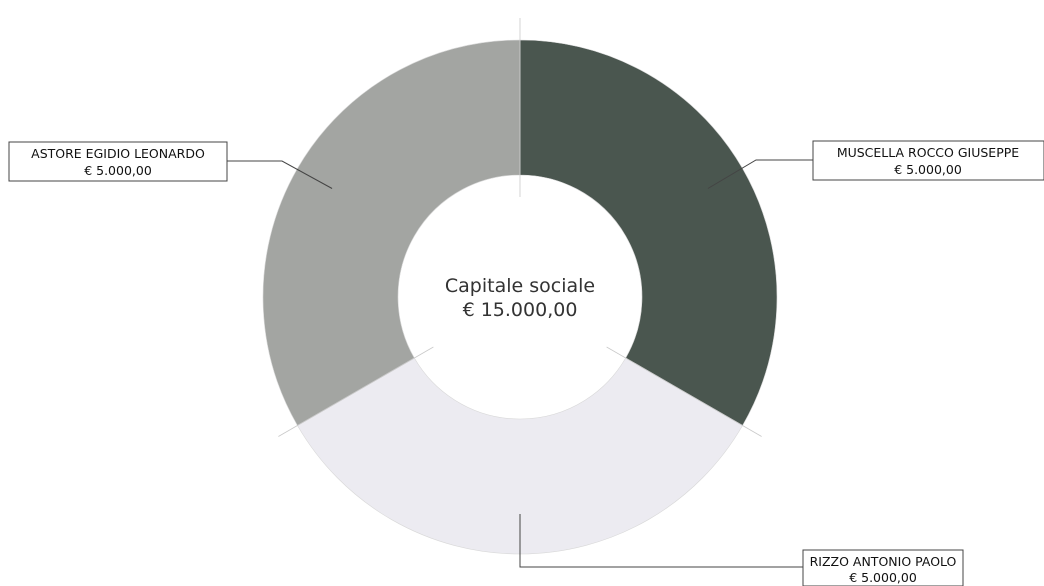 This screenshot has width=1044, height=586. I want to click on center-label: Capitale sociale € 15.000,00, so click(520, 298).